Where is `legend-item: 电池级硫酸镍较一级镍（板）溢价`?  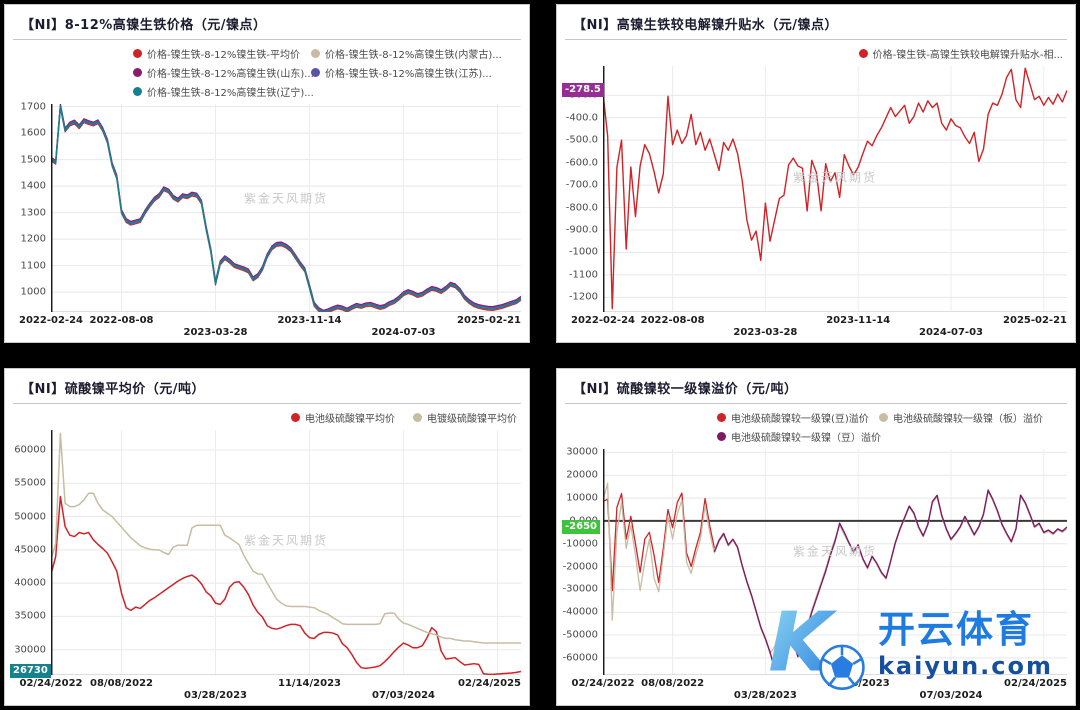
legend-item: 电池级硫酸镍较一级镍（板）溢价 is located at coordinates (961, 417).